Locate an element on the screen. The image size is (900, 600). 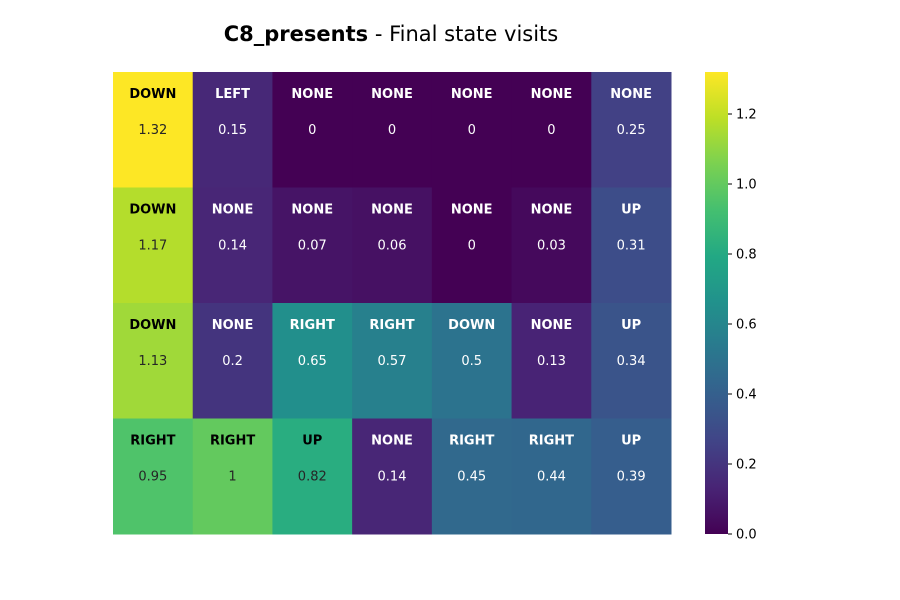
cell-value-label: 0.82 is located at coordinates (312, 477).